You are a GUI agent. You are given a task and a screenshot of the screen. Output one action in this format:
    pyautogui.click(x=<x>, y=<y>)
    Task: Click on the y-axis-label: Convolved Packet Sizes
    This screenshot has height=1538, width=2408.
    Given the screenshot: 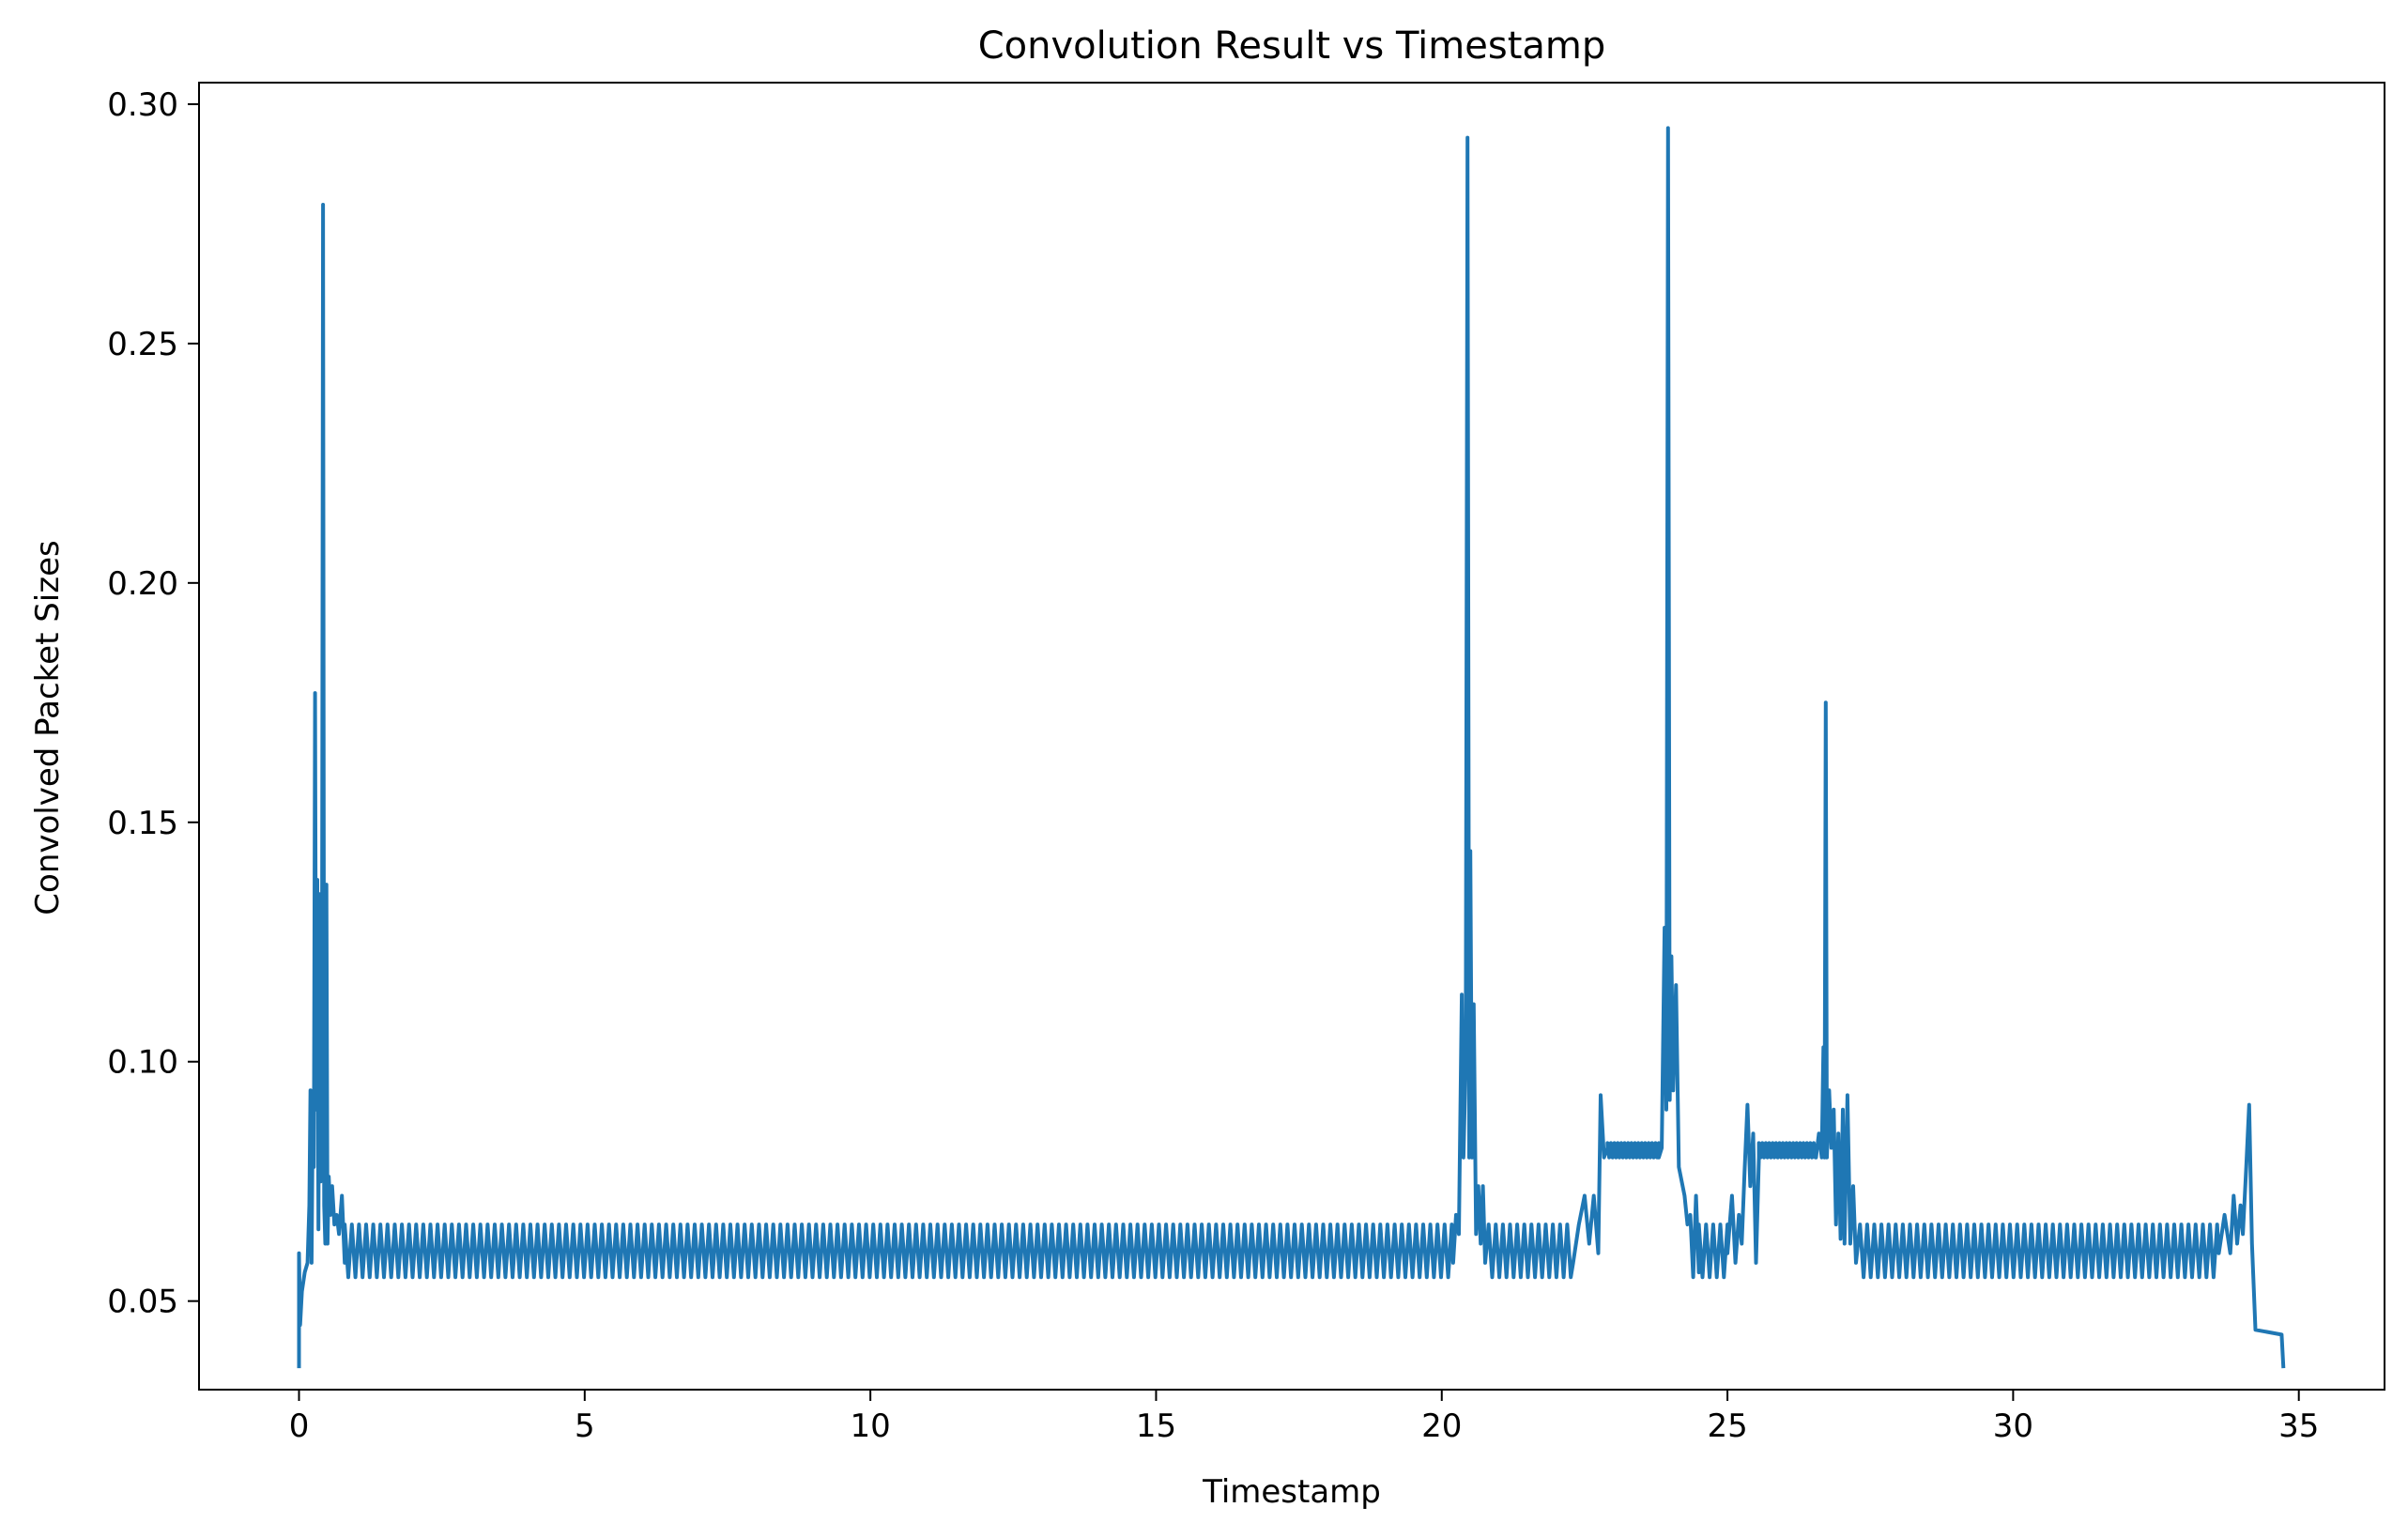 What is the action you would take?
    pyautogui.click(x=48, y=727)
    